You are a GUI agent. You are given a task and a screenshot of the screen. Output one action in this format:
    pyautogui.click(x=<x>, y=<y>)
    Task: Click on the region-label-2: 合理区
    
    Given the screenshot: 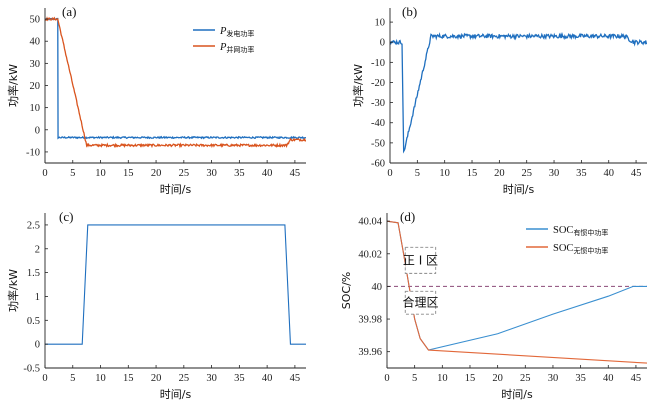 What is the action you would take?
    pyautogui.click(x=420, y=302)
    